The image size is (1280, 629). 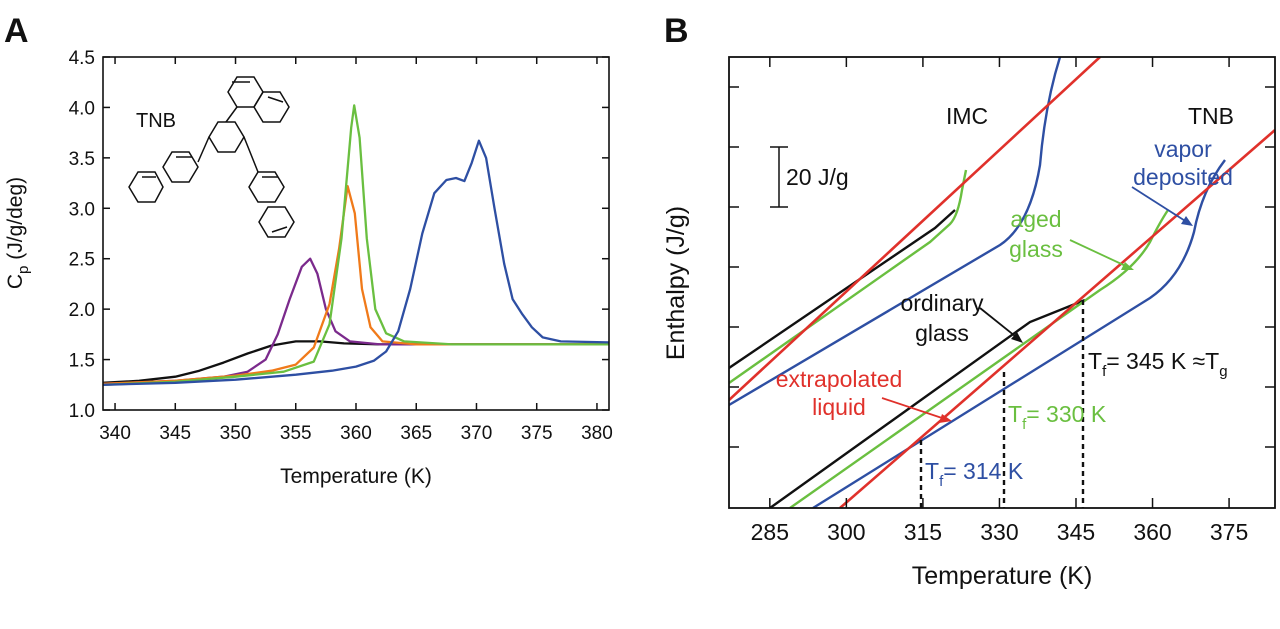 I want to click on chart-b-xtick-label-4: 345, so click(x=1076, y=532).